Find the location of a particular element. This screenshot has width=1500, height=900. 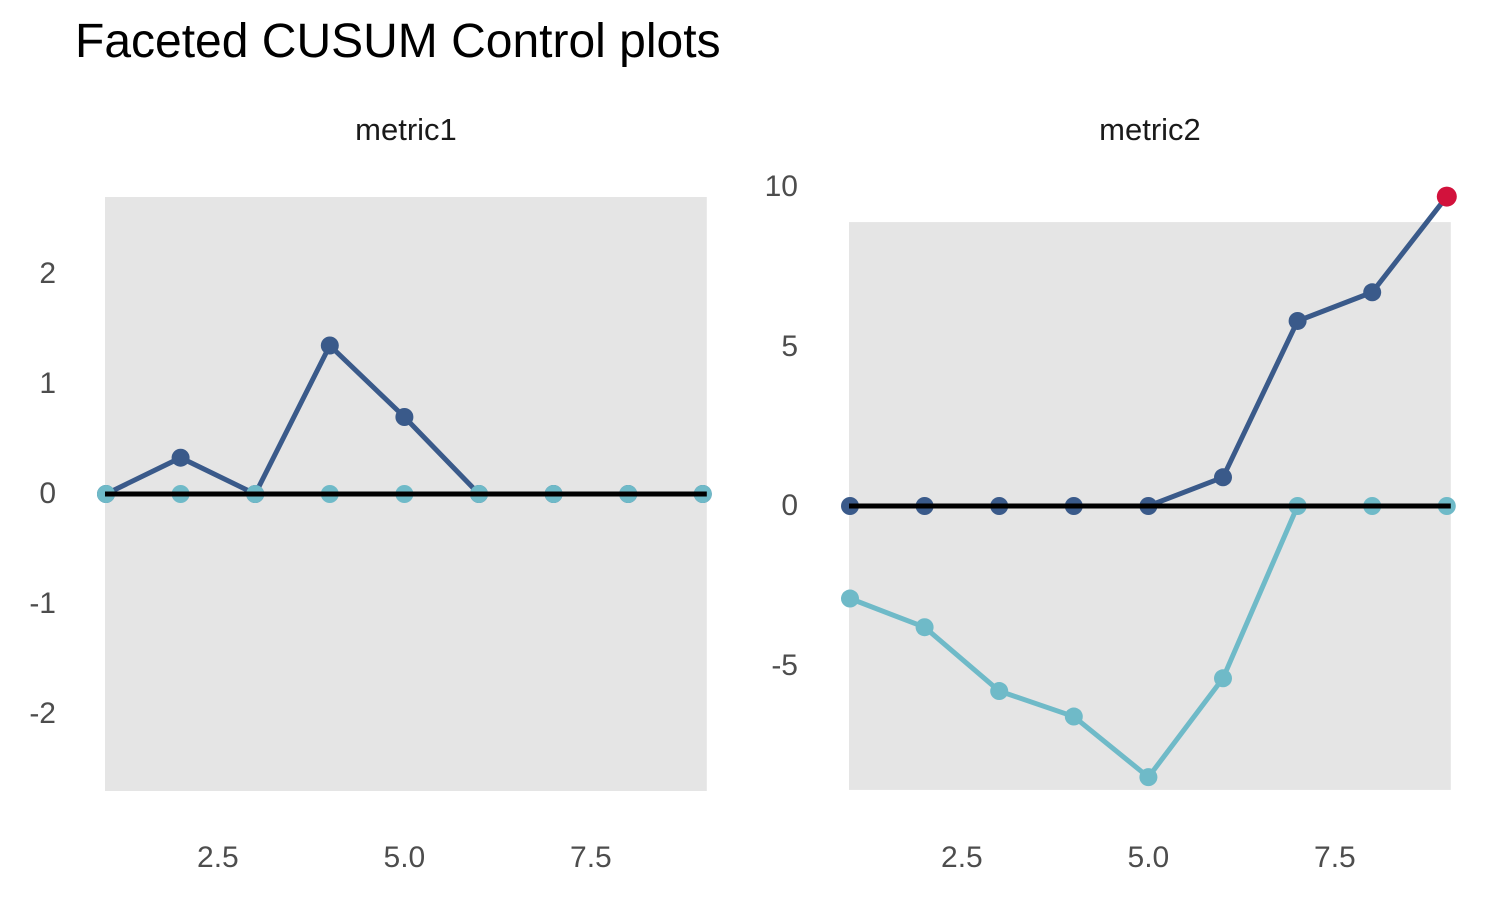

y-tick-label: -5 is located at coordinates (784, 665).